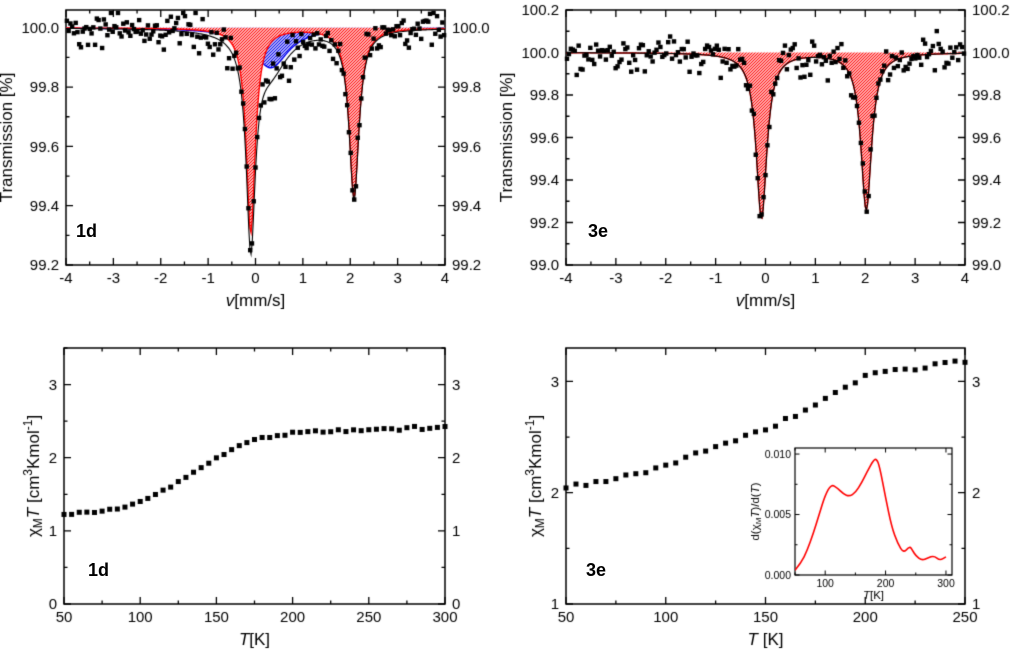 This screenshot has width=1024, height=651. What do you see at coordinates (87, 231) in the screenshot?
I see `panel-label-moessbauer-1d: 1d` at bounding box center [87, 231].